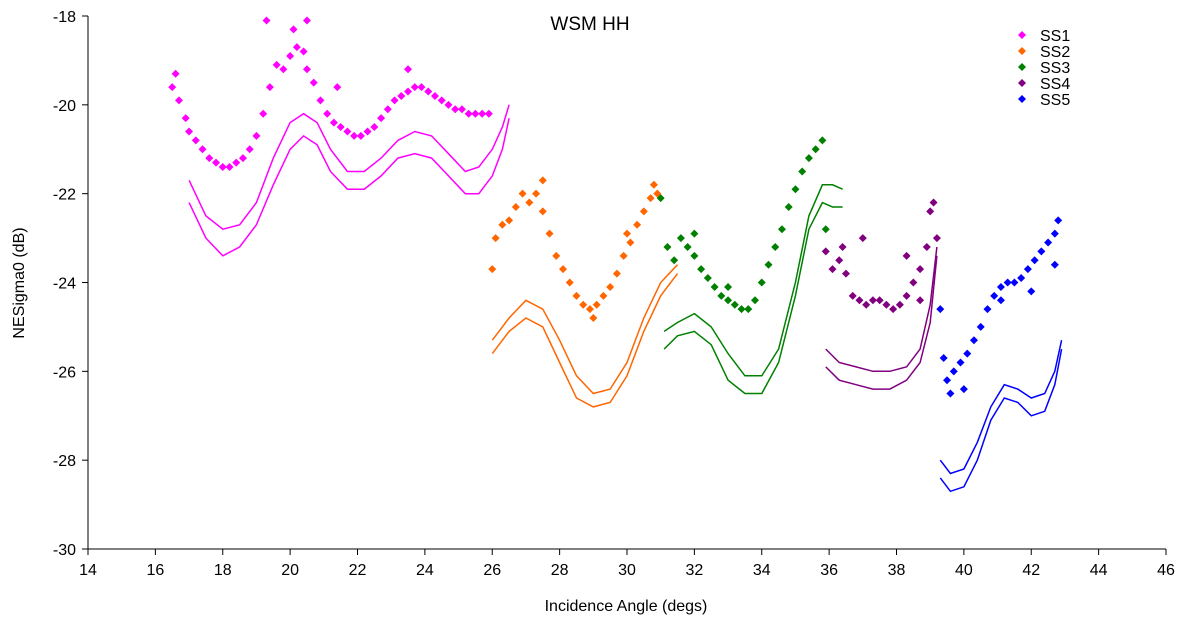 This screenshot has height=619, width=1192. Describe the element at coordinates (1022, 67) in the screenshot. I see `legend-marker-ss3` at that location.